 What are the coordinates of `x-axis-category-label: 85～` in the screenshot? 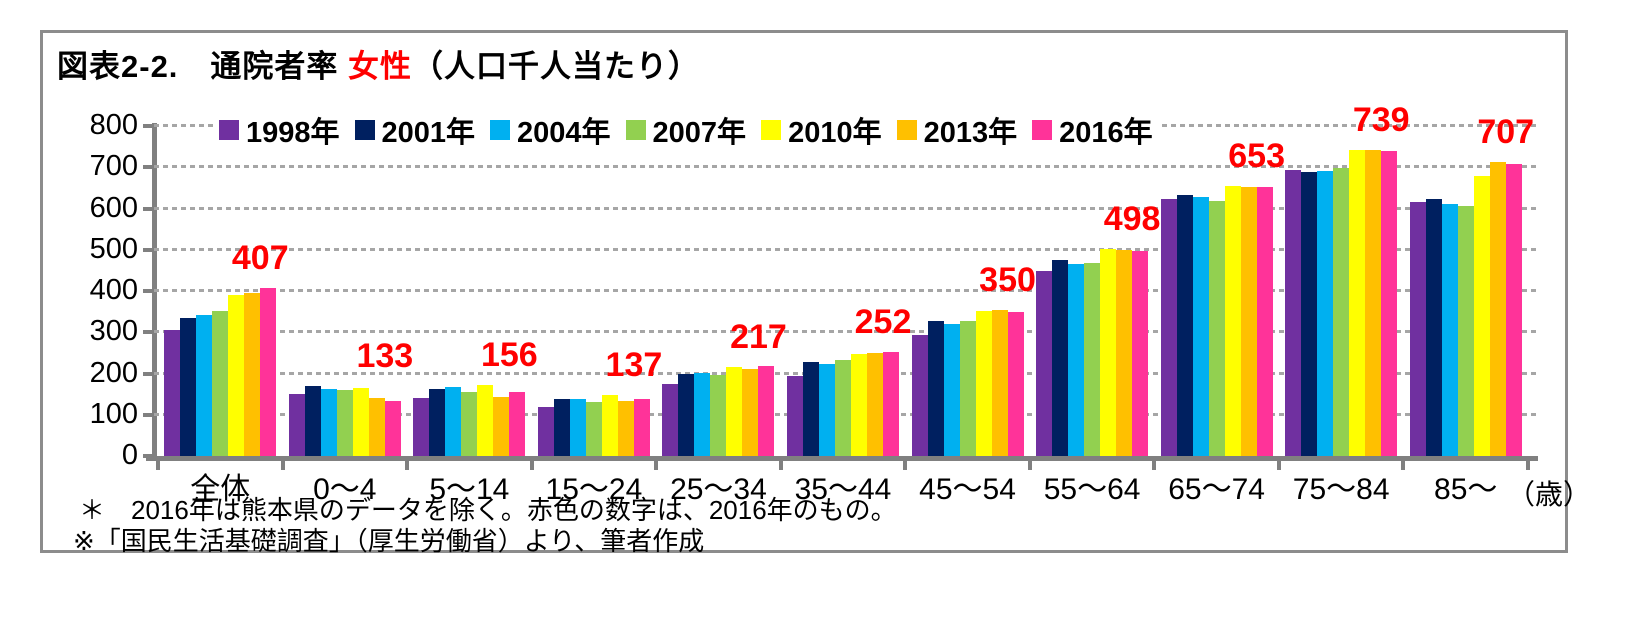 It's located at (1466, 489).